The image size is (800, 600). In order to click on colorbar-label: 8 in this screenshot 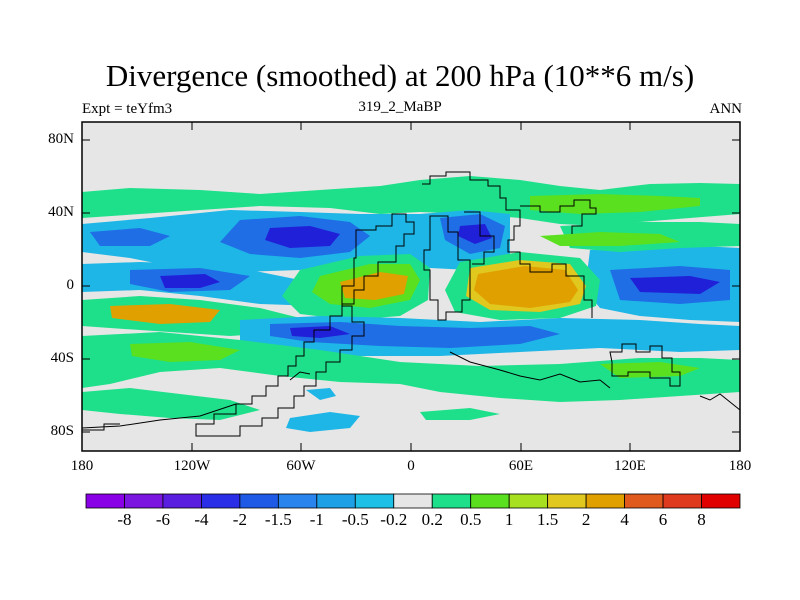, I will do `click(701, 519)`.